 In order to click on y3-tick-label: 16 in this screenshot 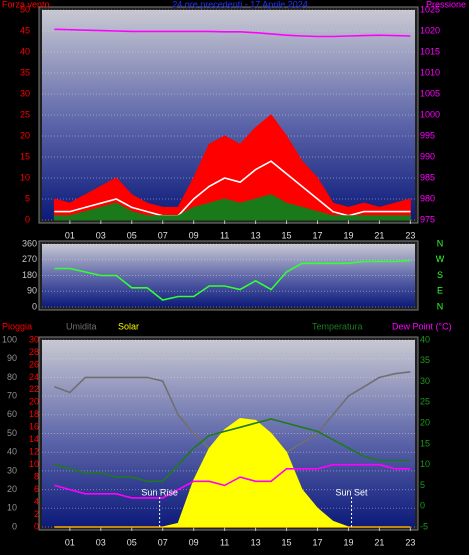, I will do `click(34, 427)`.